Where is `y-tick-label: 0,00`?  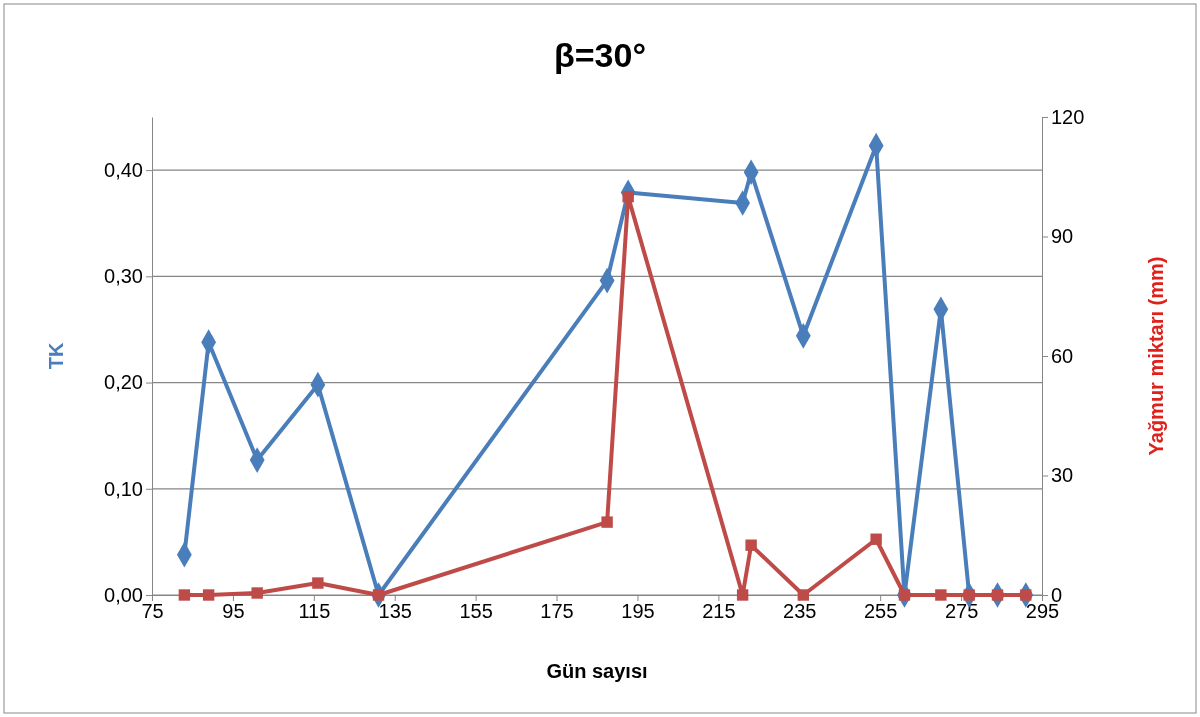
y-tick-label: 0,00 is located at coordinates (123, 594).